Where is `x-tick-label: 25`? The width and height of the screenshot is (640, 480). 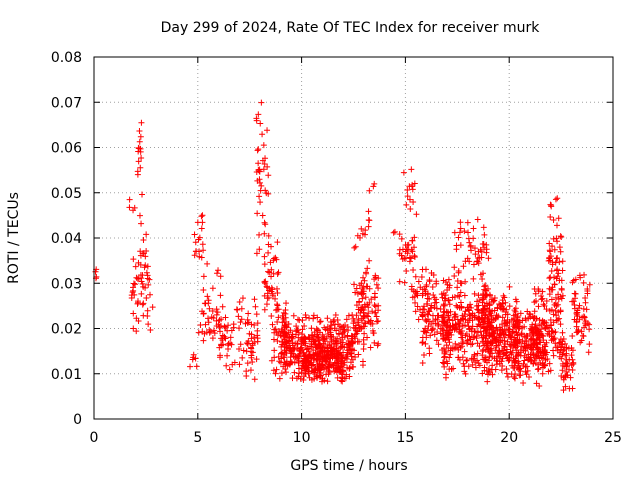 x-tick-label: 25 is located at coordinates (613, 438).